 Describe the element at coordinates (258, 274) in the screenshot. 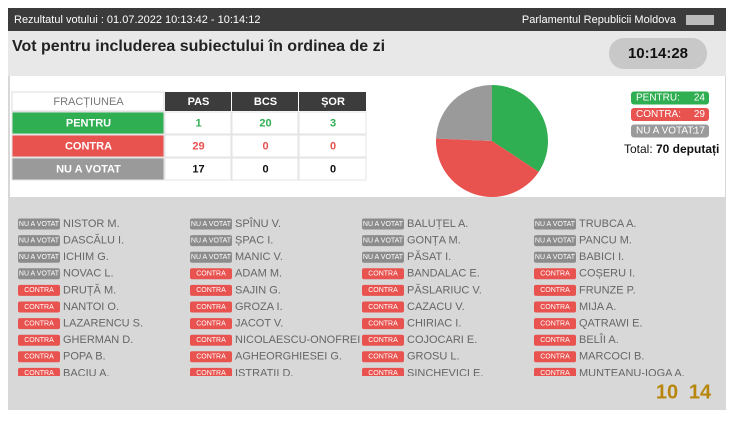

I see `deputy-name: ADAM M.` at that location.